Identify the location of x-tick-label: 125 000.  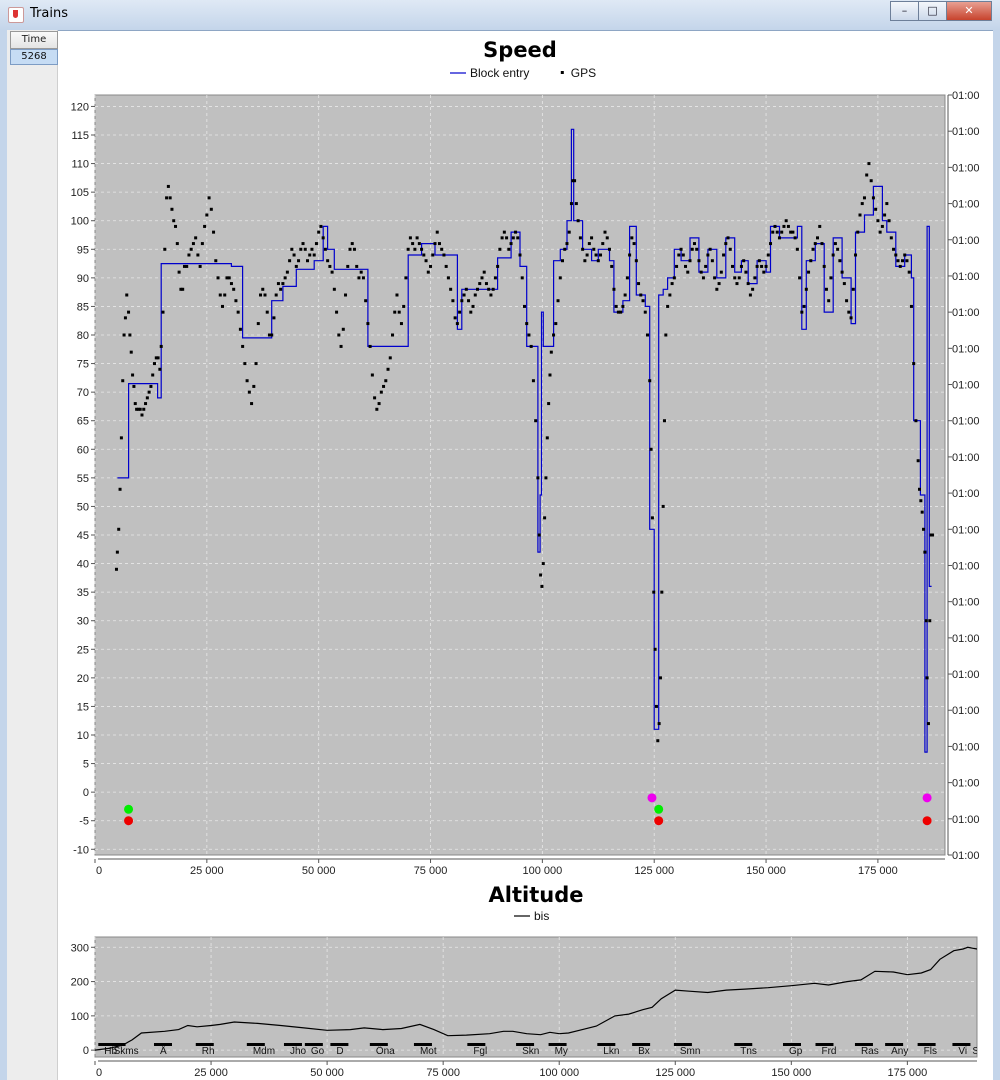
(675, 1073).